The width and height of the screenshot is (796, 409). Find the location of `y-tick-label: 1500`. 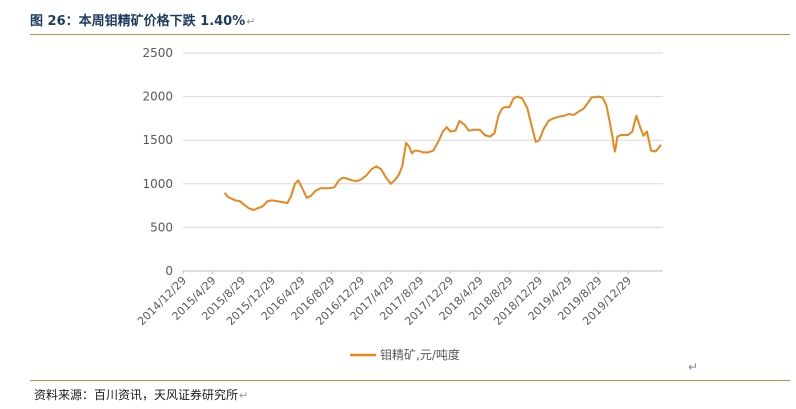

y-tick-label: 1500 is located at coordinates (157, 140).